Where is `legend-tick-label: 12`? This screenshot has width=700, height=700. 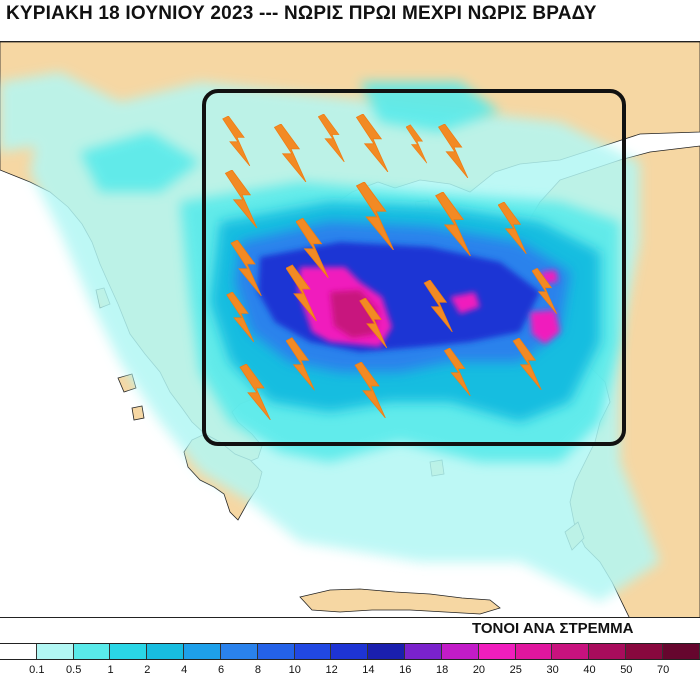 legend-tick-label: 12 is located at coordinates (331, 670).